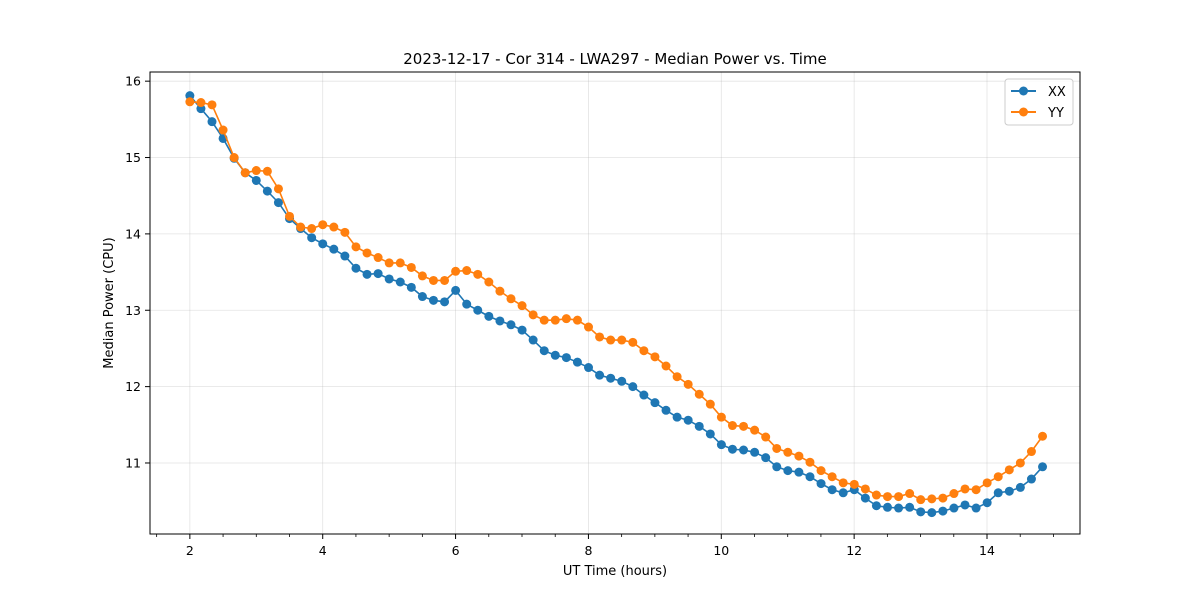  What do you see at coordinates (854, 550) in the screenshot?
I see `x-tick-label: 12` at bounding box center [854, 550].